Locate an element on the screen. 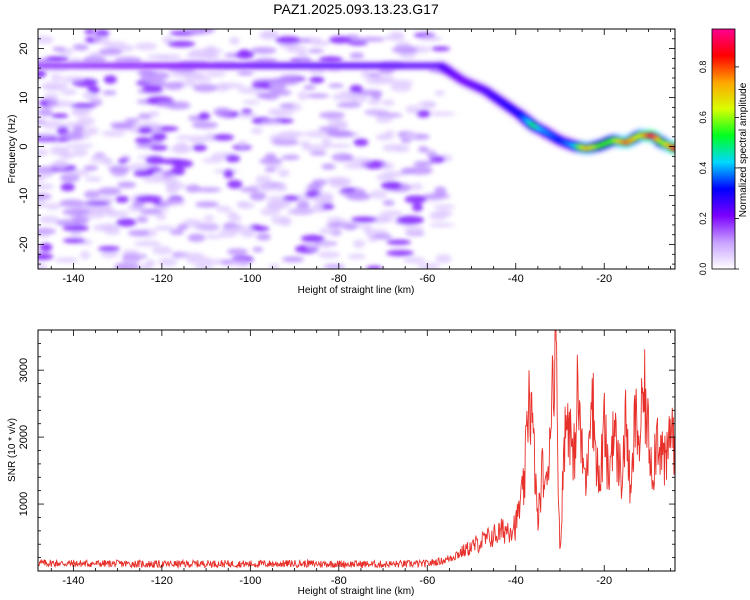  colorbar-tick-label: 0.2 is located at coordinates (703, 218).